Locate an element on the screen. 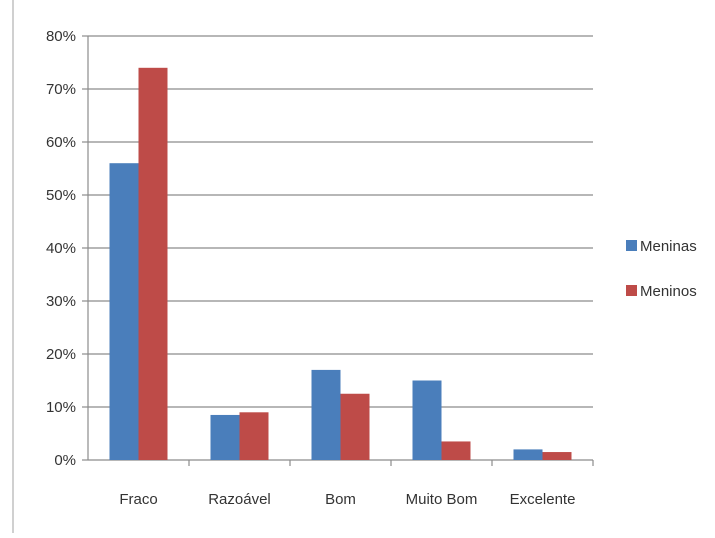  y-tick-label: 50% is located at coordinates (61, 195).